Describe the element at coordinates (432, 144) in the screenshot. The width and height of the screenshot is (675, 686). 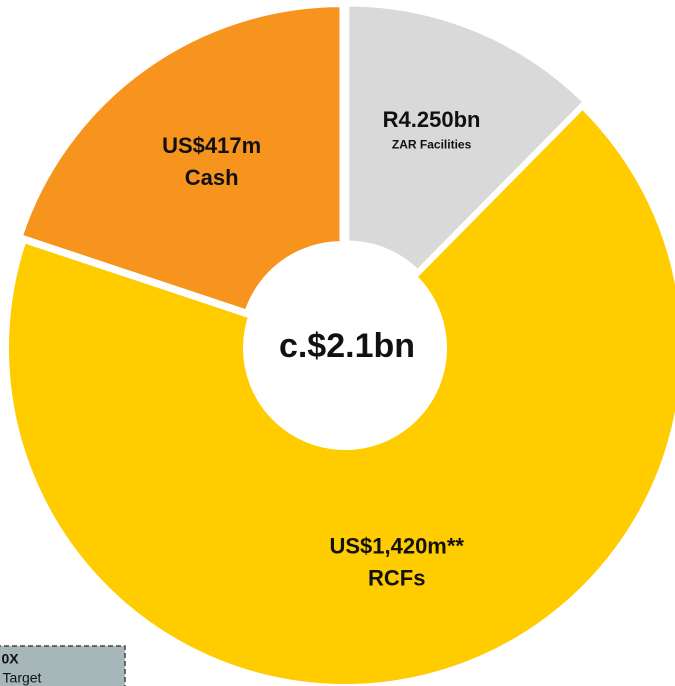
I see `category-label: ZAR Facilities` at that location.